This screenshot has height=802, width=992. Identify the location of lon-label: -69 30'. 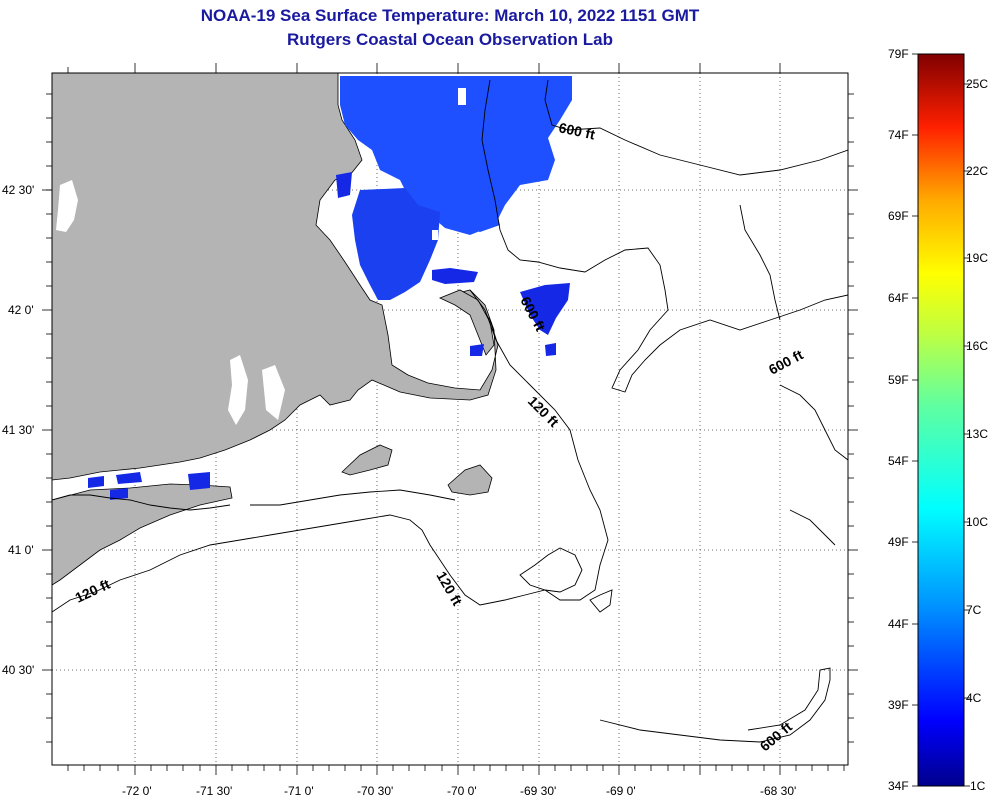
(538, 791).